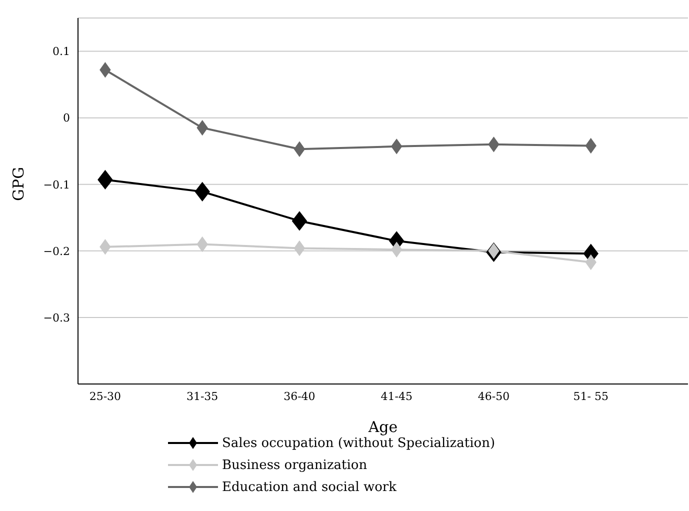 The width and height of the screenshot is (689, 511). What do you see at coordinates (202, 396) in the screenshot?
I see `x-tick-label: 31-35` at bounding box center [202, 396].